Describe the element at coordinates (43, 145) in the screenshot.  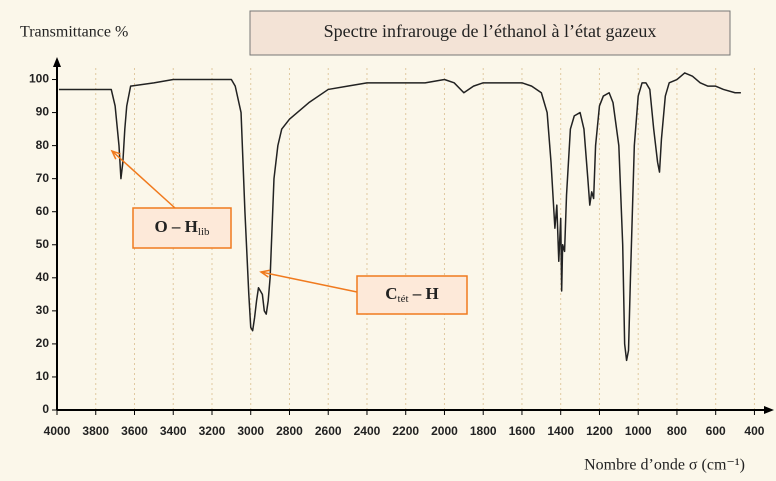
I see `y-tick-label: 80` at that location.